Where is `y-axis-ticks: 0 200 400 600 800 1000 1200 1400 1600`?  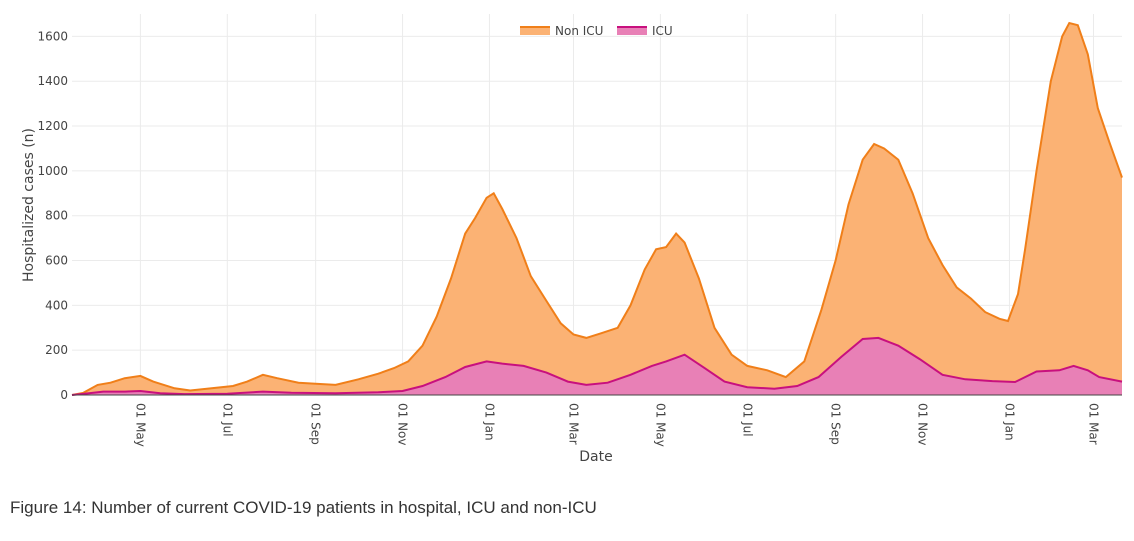 y-axis-ticks: 0 200 400 600 800 1000 1200 1400 1600 is located at coordinates (52, 215).